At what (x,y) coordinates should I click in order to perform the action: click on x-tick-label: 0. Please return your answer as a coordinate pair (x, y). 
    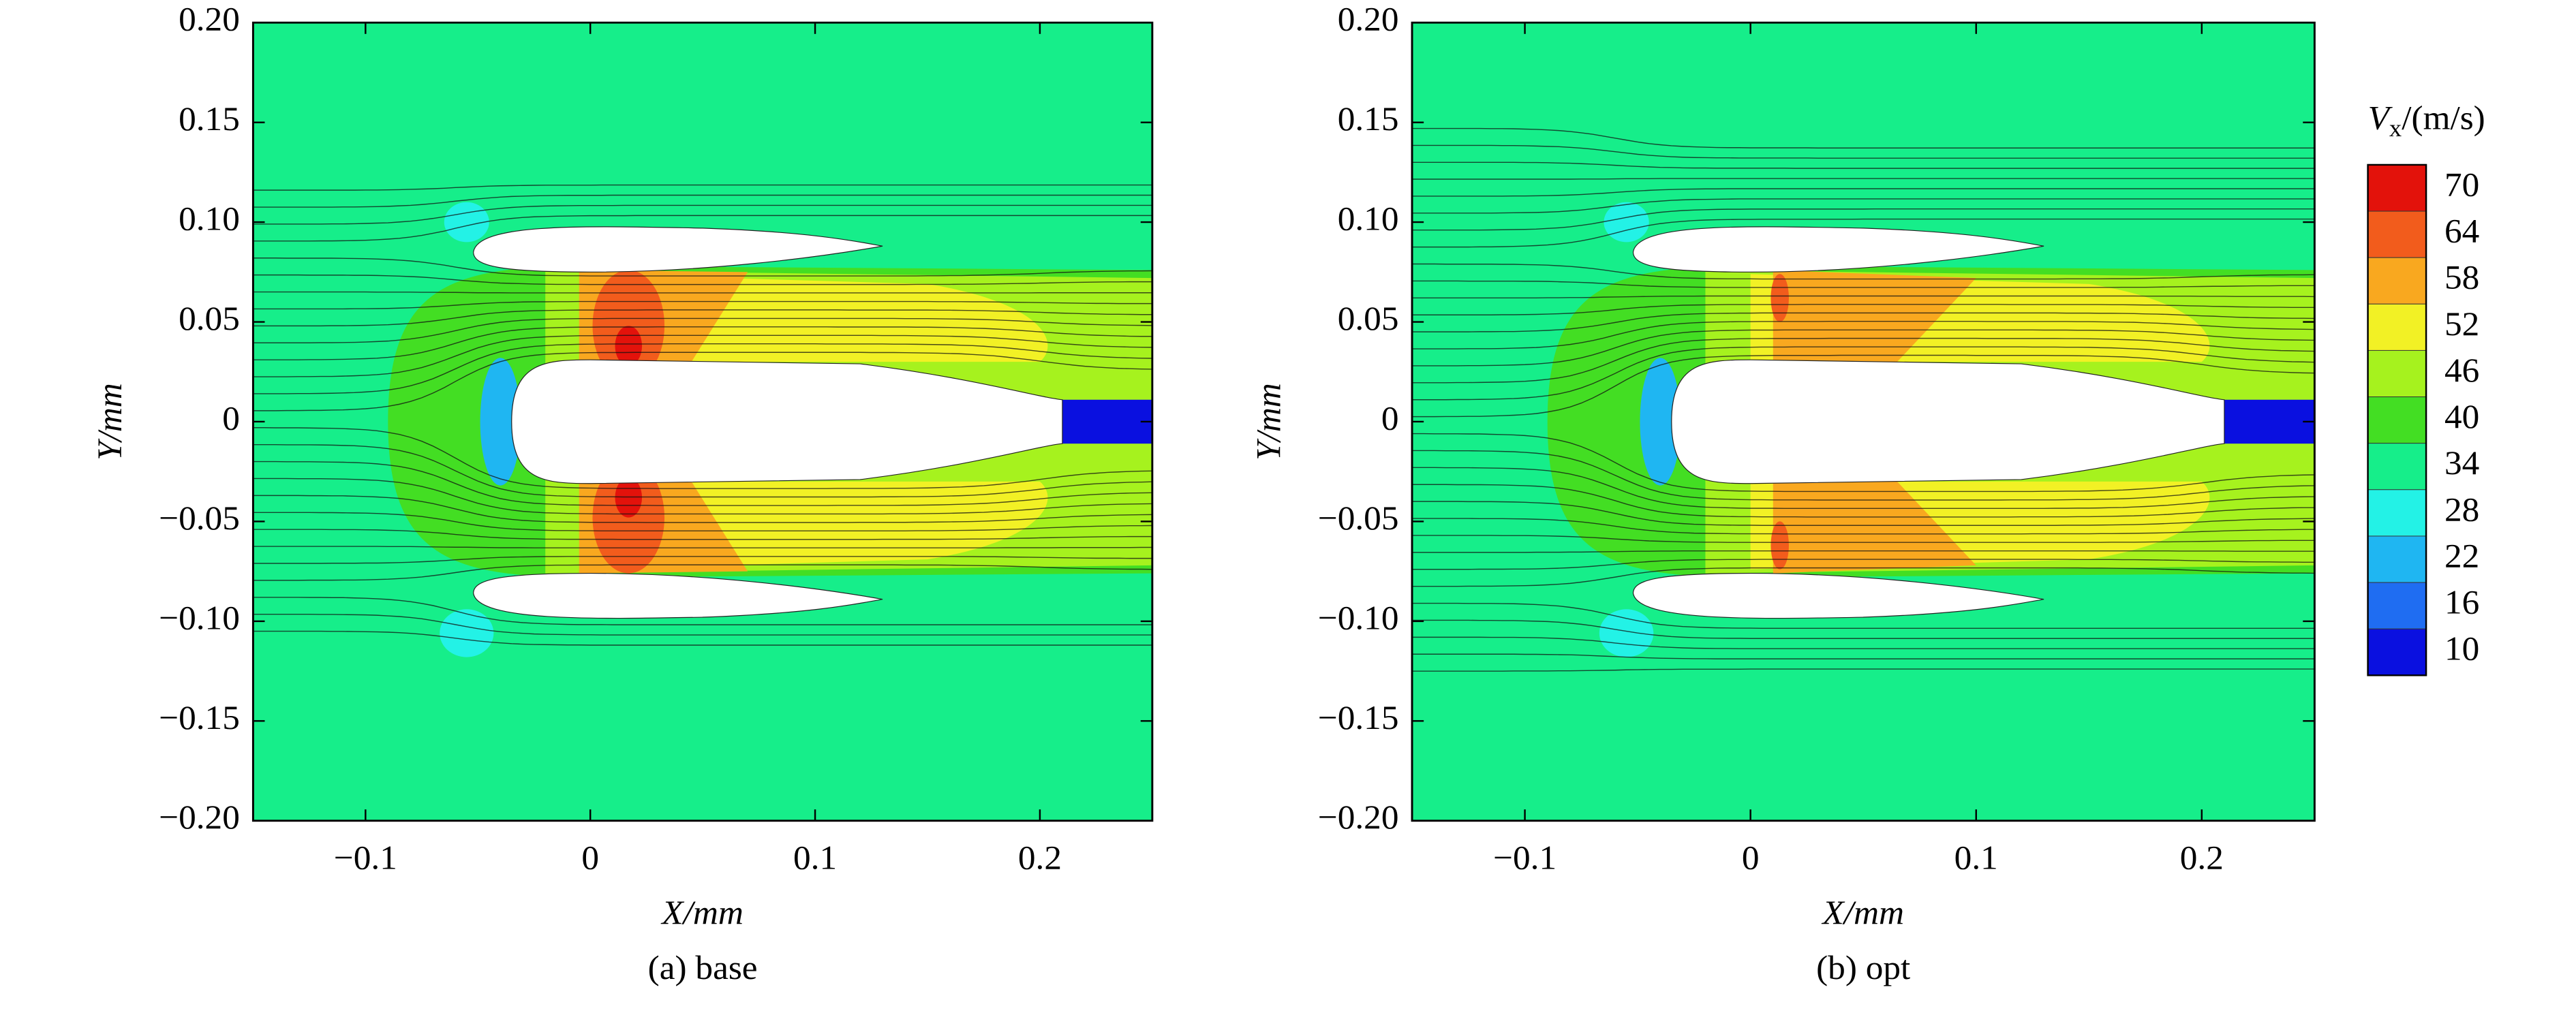
    Looking at the image, I should click on (590, 857).